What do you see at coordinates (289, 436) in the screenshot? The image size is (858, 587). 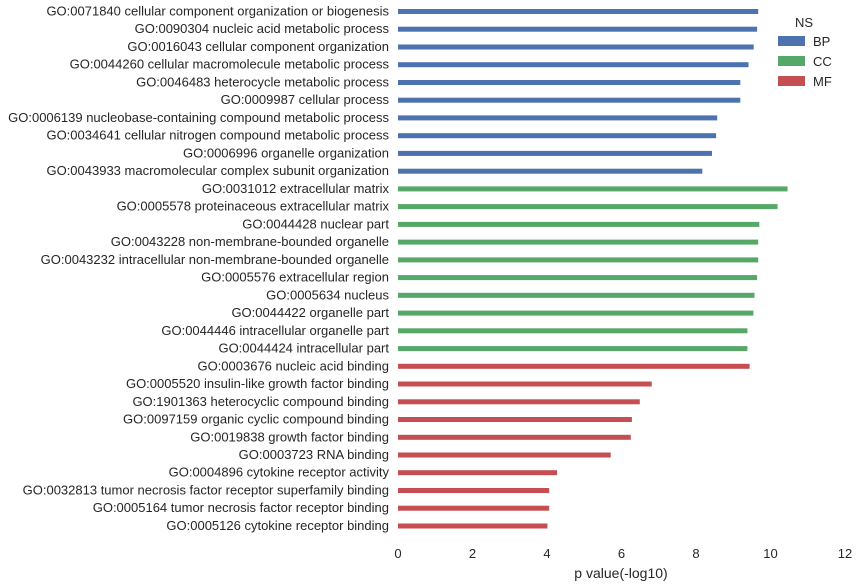 I see `category-label: GO:0019838 growth factor binding` at bounding box center [289, 436].